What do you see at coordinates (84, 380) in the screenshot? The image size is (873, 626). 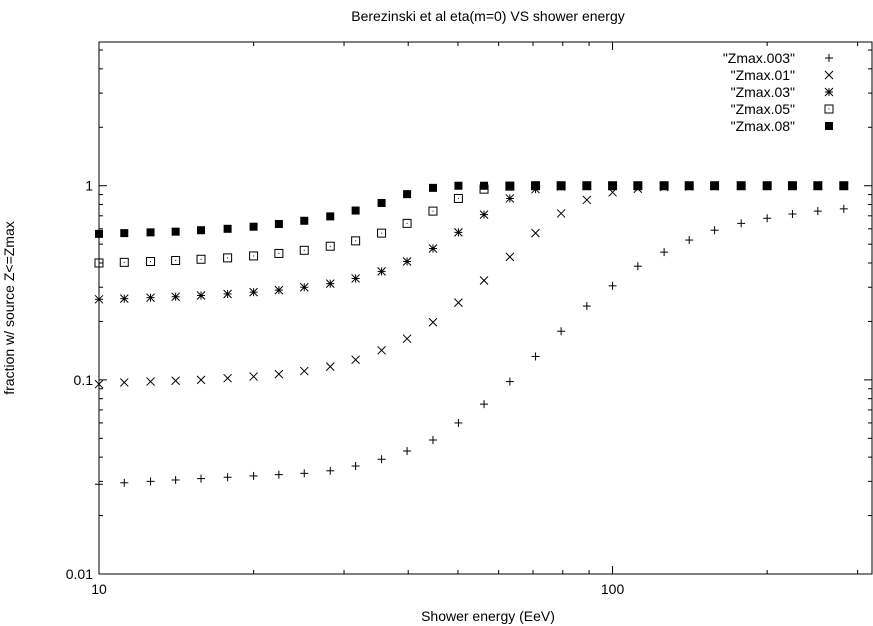 I see `y-tick-label: 0.1` at bounding box center [84, 380].